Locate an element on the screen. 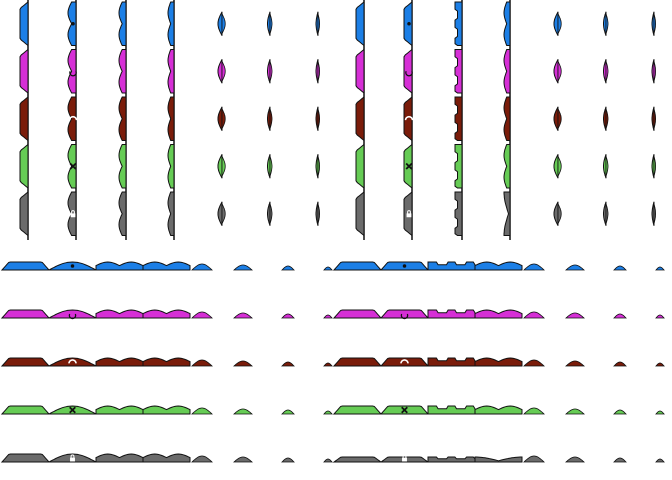  angular-strip-maroon is located at coordinates (498, 362).